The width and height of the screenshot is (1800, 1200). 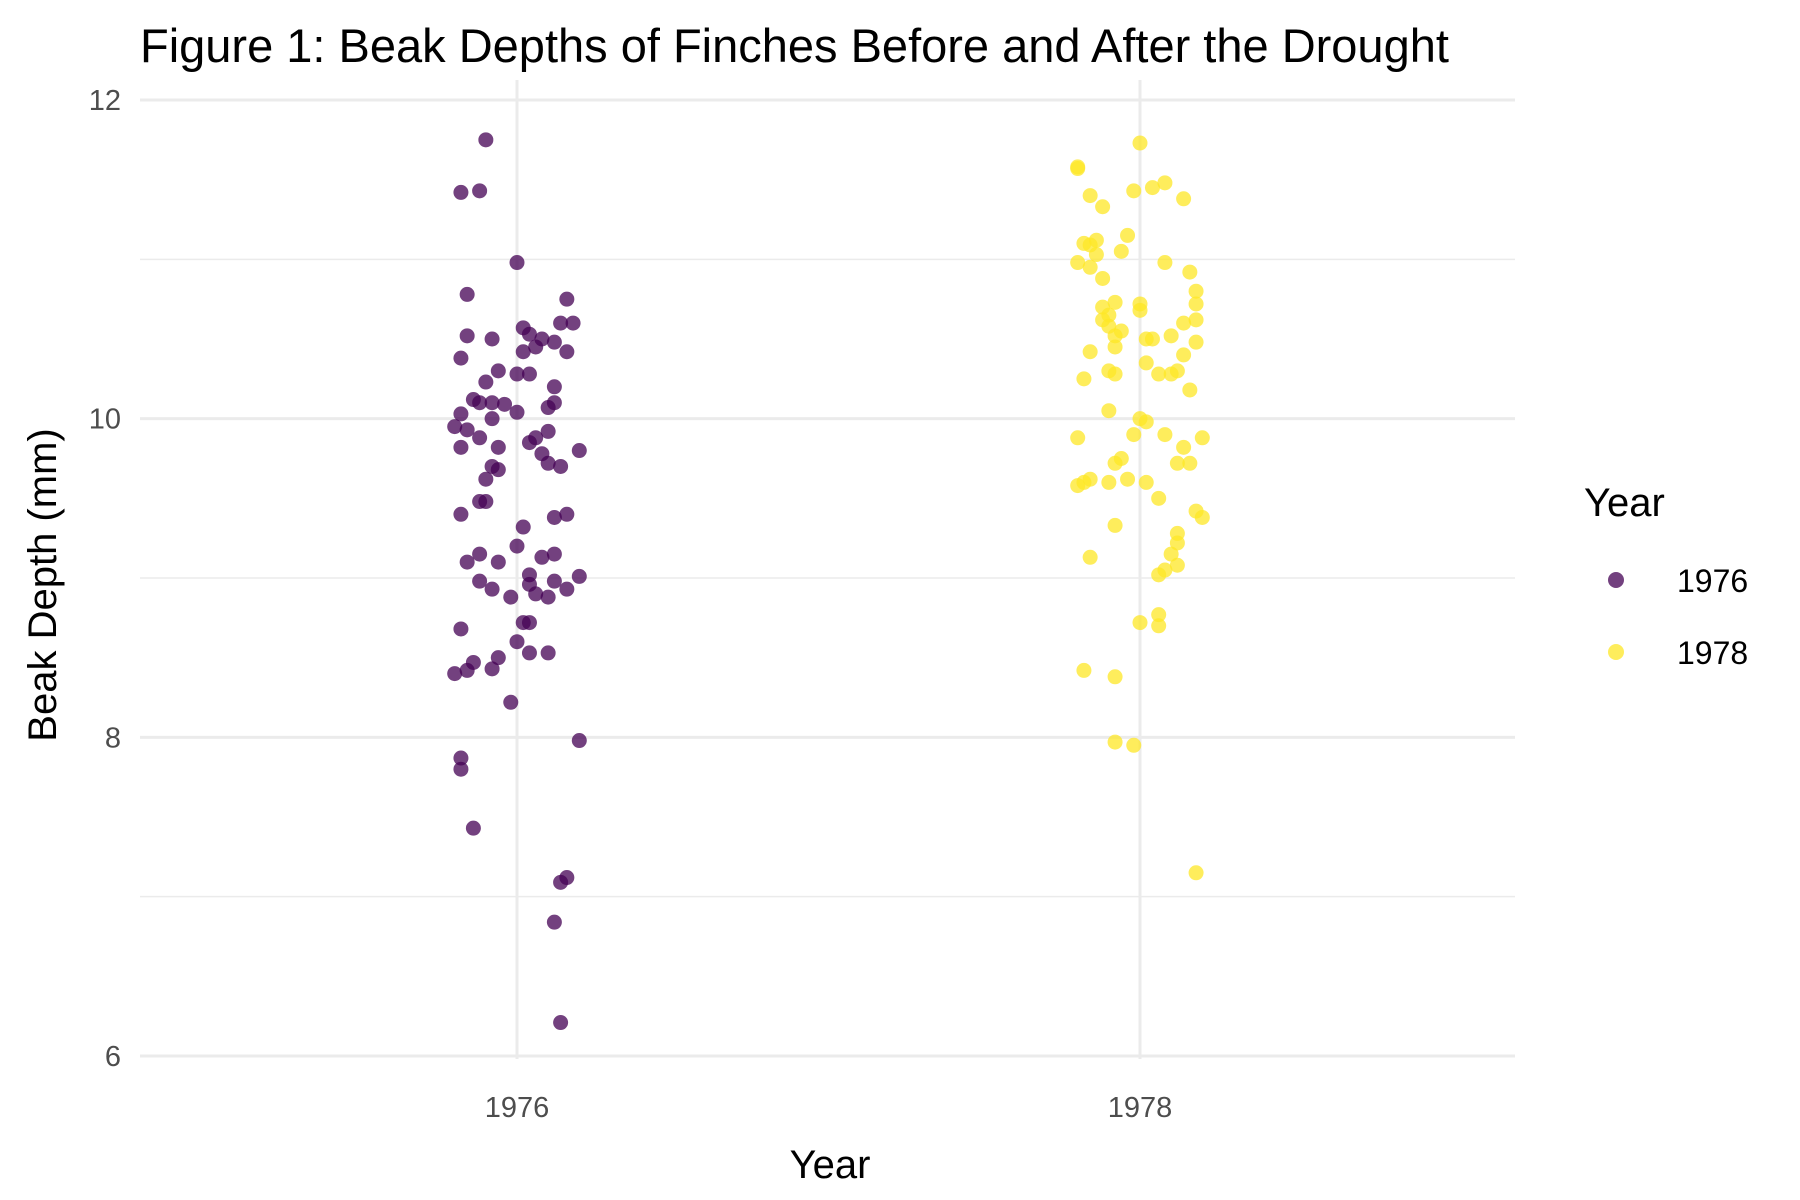 What do you see at coordinates (829, 1108) in the screenshot?
I see `x-axis-ticks: 1976 1978` at bounding box center [829, 1108].